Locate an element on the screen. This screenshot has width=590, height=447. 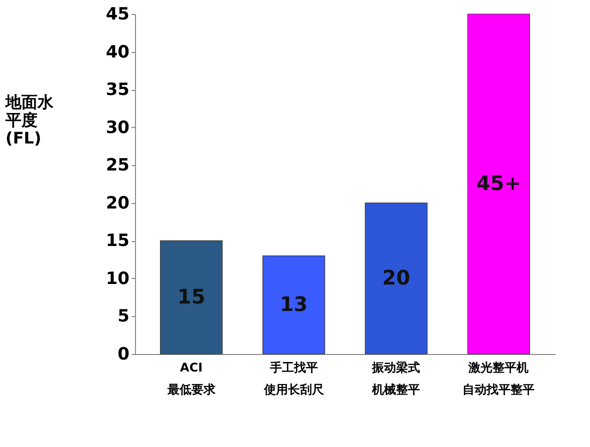
x-tick-label: ACI最低要求 is located at coordinates (191, 378).